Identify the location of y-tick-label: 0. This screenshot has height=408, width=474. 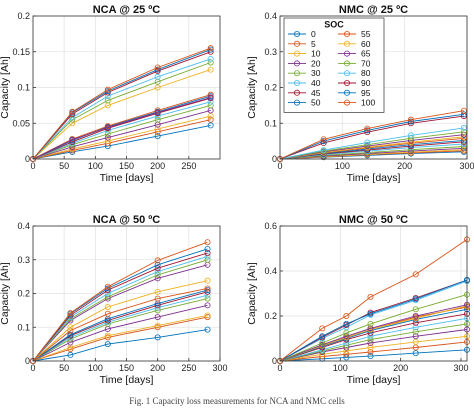
(274, 361).